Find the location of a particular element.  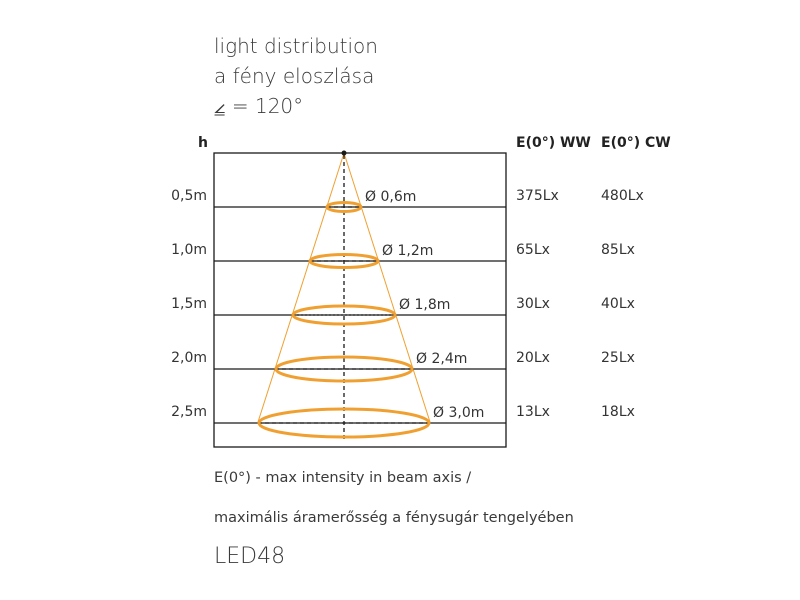

diameter-label-3: Ø 1,8m is located at coordinates (425, 305).